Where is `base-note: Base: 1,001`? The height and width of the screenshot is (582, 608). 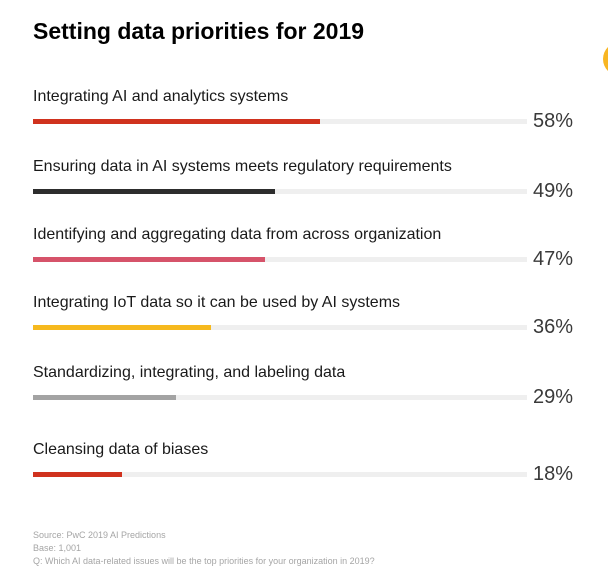
base-note: Base: 1,001 is located at coordinates (57, 548).